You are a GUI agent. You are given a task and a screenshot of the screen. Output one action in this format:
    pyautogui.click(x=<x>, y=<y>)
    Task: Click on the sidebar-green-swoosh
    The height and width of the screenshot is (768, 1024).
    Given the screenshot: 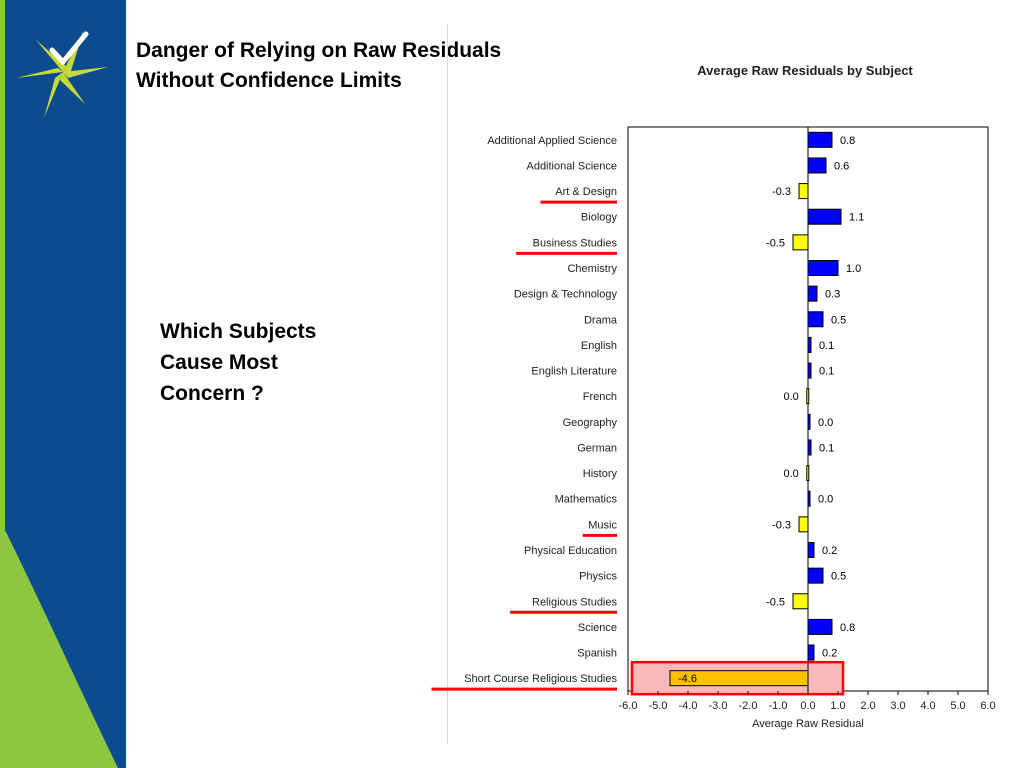 What is the action you would take?
    pyautogui.click(x=59, y=644)
    